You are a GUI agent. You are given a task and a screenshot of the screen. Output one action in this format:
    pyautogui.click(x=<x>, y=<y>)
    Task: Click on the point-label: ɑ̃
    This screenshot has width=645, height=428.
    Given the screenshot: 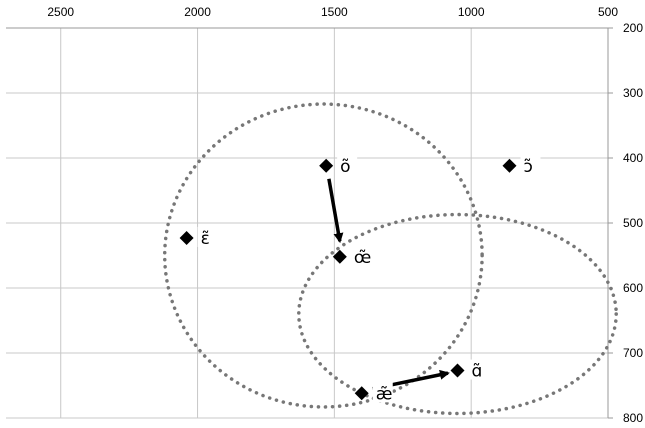 What is the action you would take?
    pyautogui.click(x=477, y=372)
    